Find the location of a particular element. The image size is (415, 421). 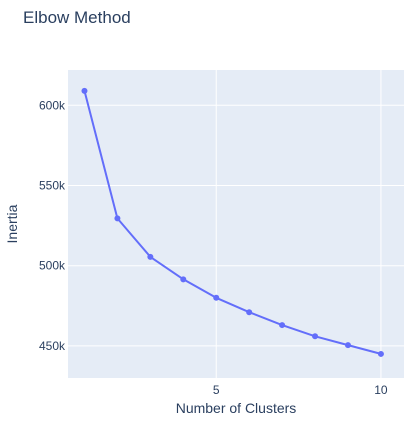

chart-title: Elbow Method is located at coordinates (77, 17).